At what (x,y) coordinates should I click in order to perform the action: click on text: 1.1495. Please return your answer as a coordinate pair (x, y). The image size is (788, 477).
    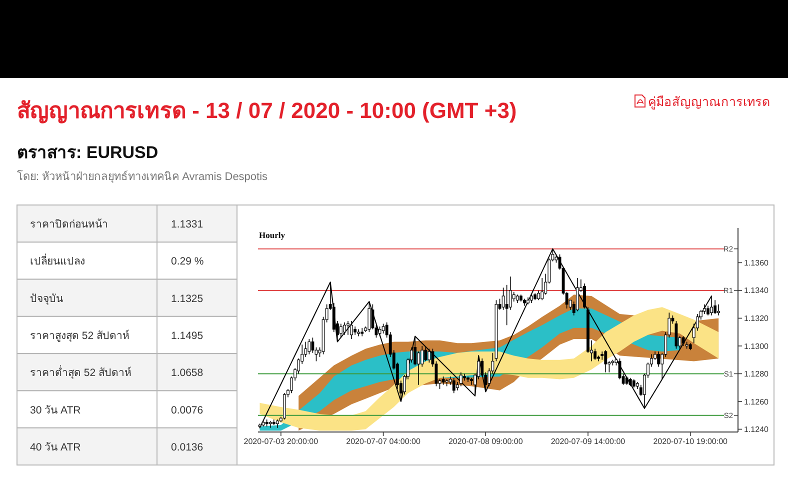
    Looking at the image, I should click on (187, 336).